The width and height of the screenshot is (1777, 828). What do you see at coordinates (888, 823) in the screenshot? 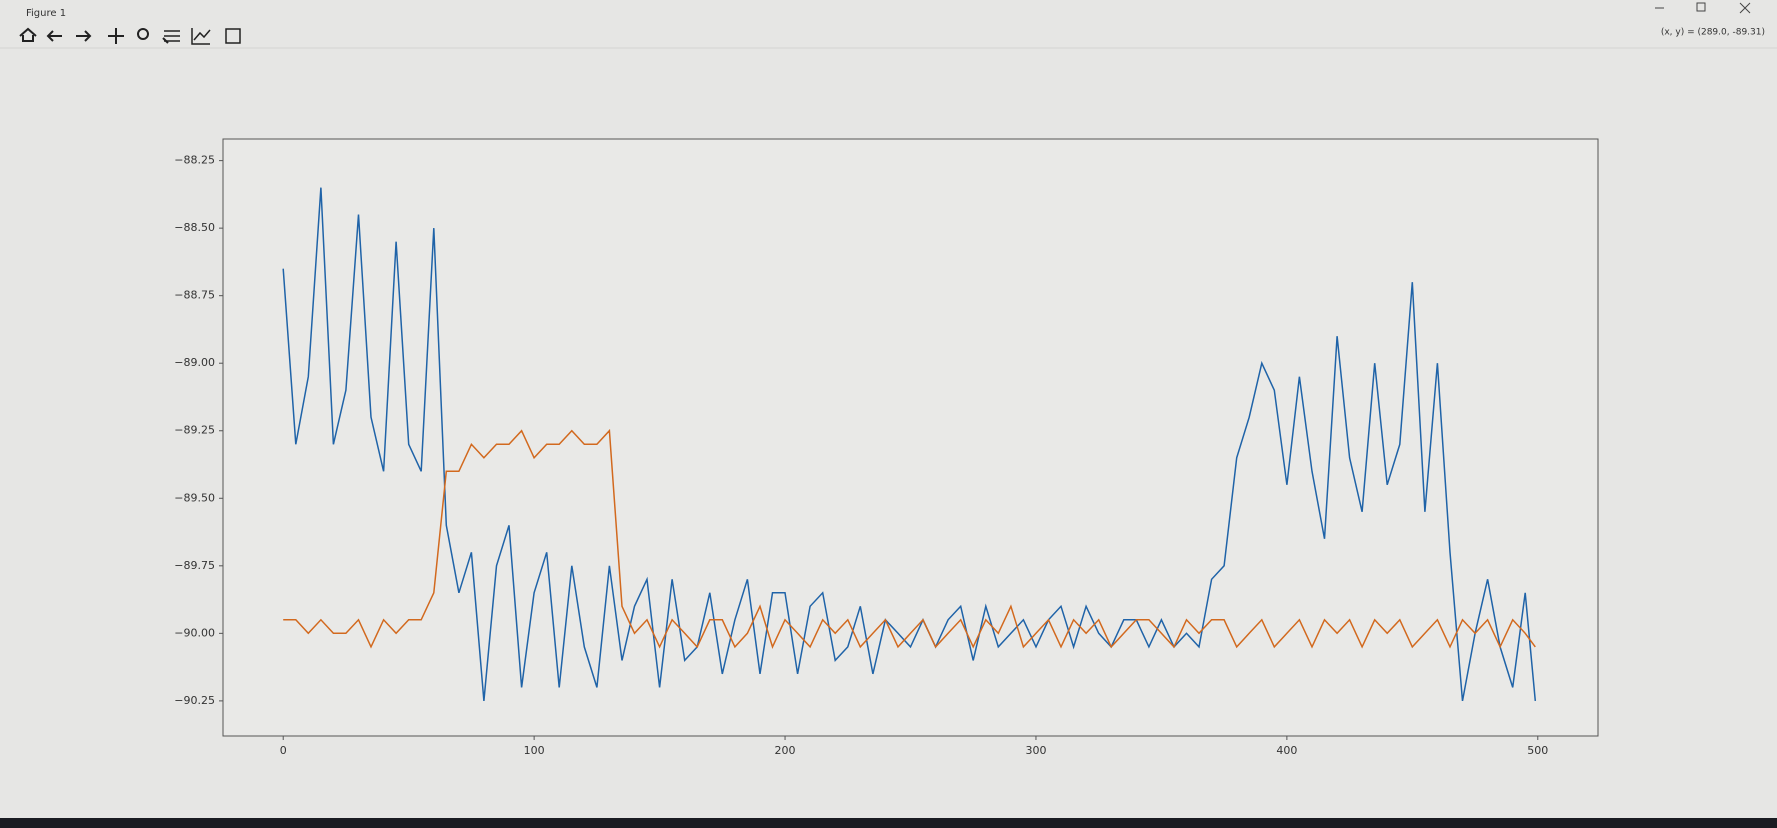
I see `taskbar` at bounding box center [888, 823].